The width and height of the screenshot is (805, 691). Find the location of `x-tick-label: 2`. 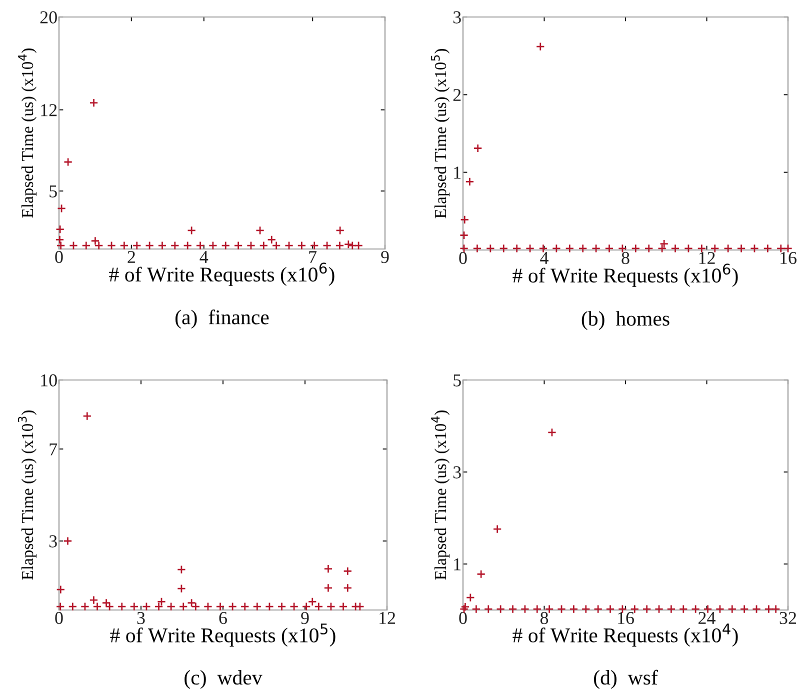

x-tick-label: 2 is located at coordinates (131, 256).